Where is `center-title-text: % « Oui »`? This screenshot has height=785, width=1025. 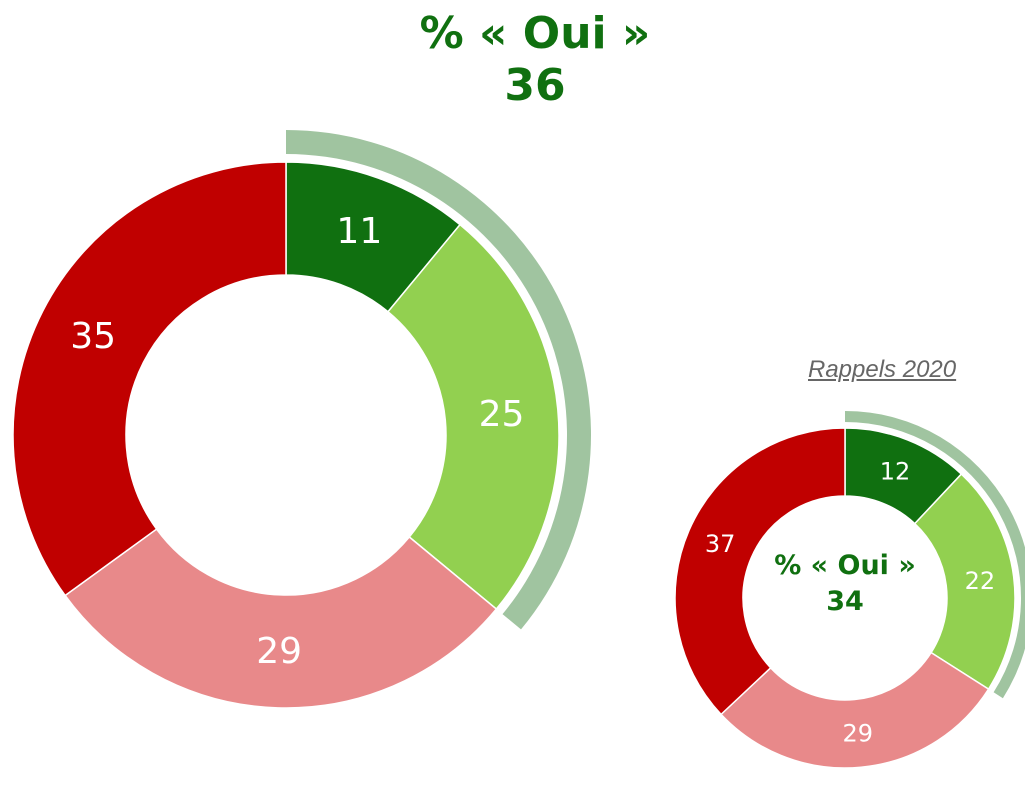 center-title-text: % « Oui » is located at coordinates (845, 565).